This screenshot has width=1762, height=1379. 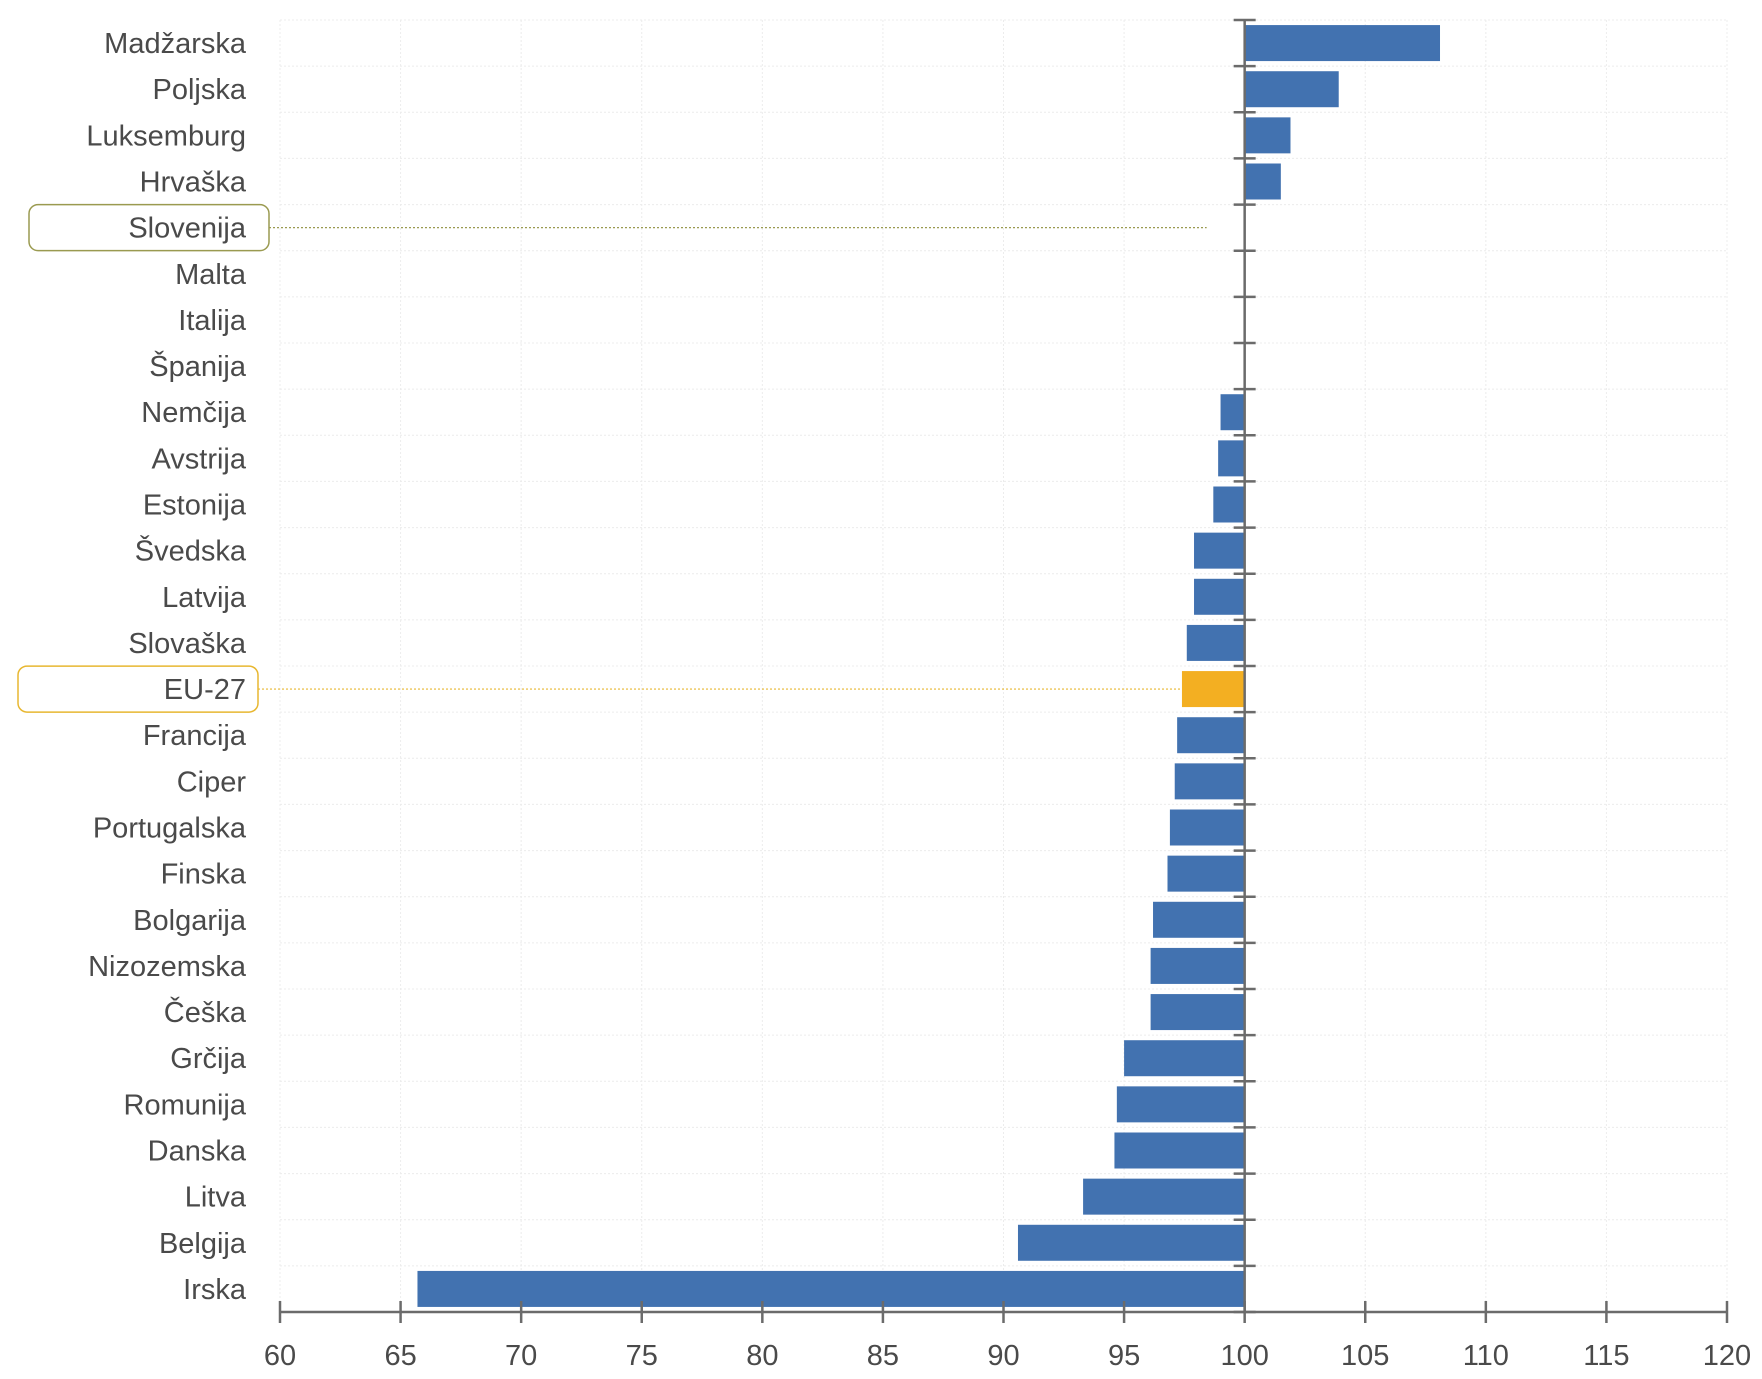 I want to click on bar-danska, so click(x=1179, y=1150).